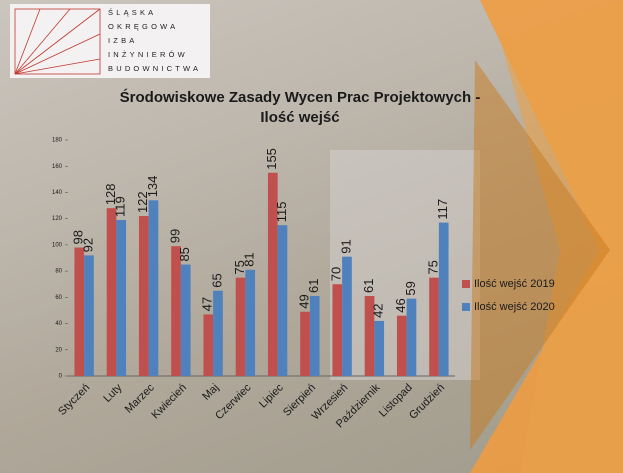  I want to click on data-label: 49, so click(303, 301).